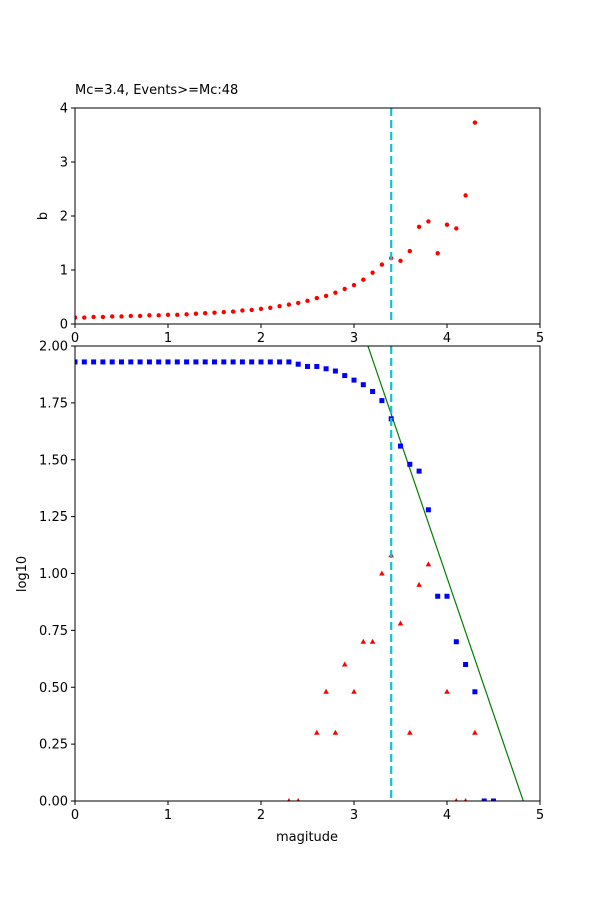 The image size is (600, 900). What do you see at coordinates (168, 338) in the screenshot?
I see `top-xtick-label: 1` at bounding box center [168, 338].